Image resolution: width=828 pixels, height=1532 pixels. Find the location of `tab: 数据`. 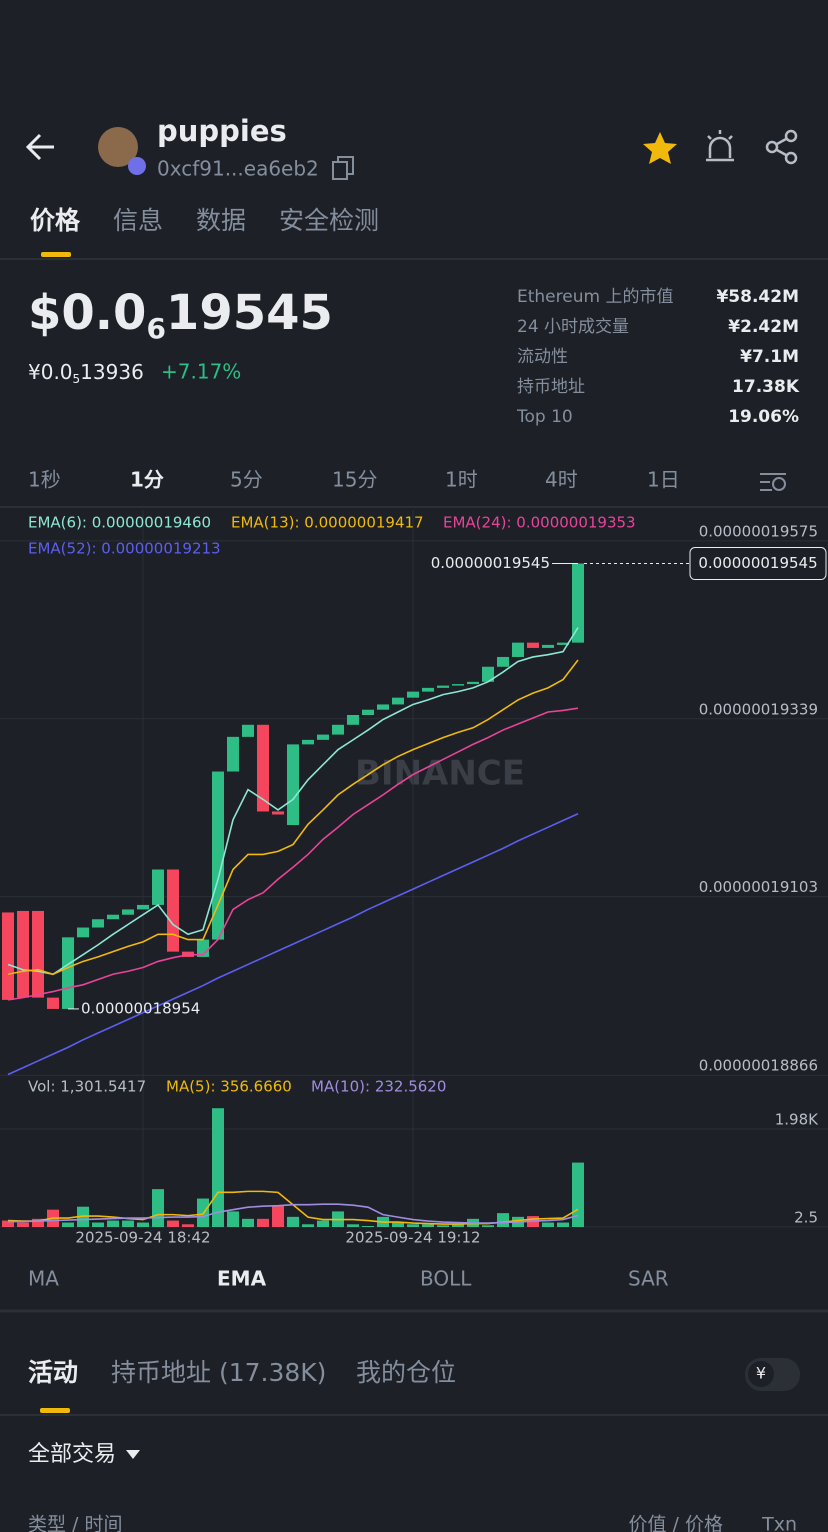

tab: 数据 is located at coordinates (221, 220).